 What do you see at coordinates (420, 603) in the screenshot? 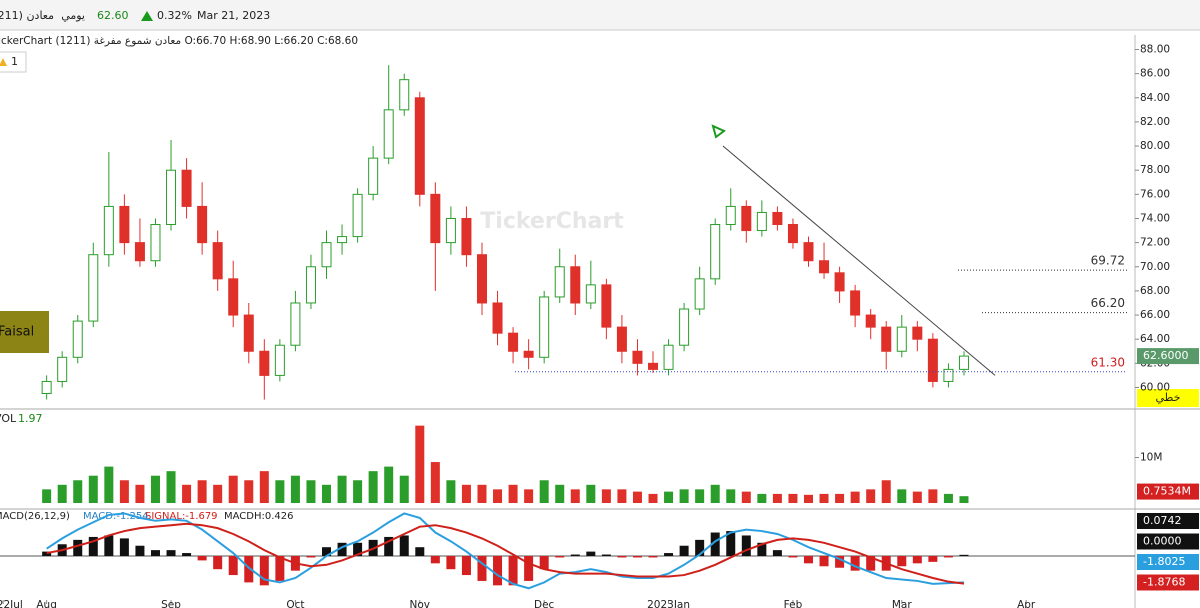
I see `x-tick-label: Nov` at bounding box center [420, 603].